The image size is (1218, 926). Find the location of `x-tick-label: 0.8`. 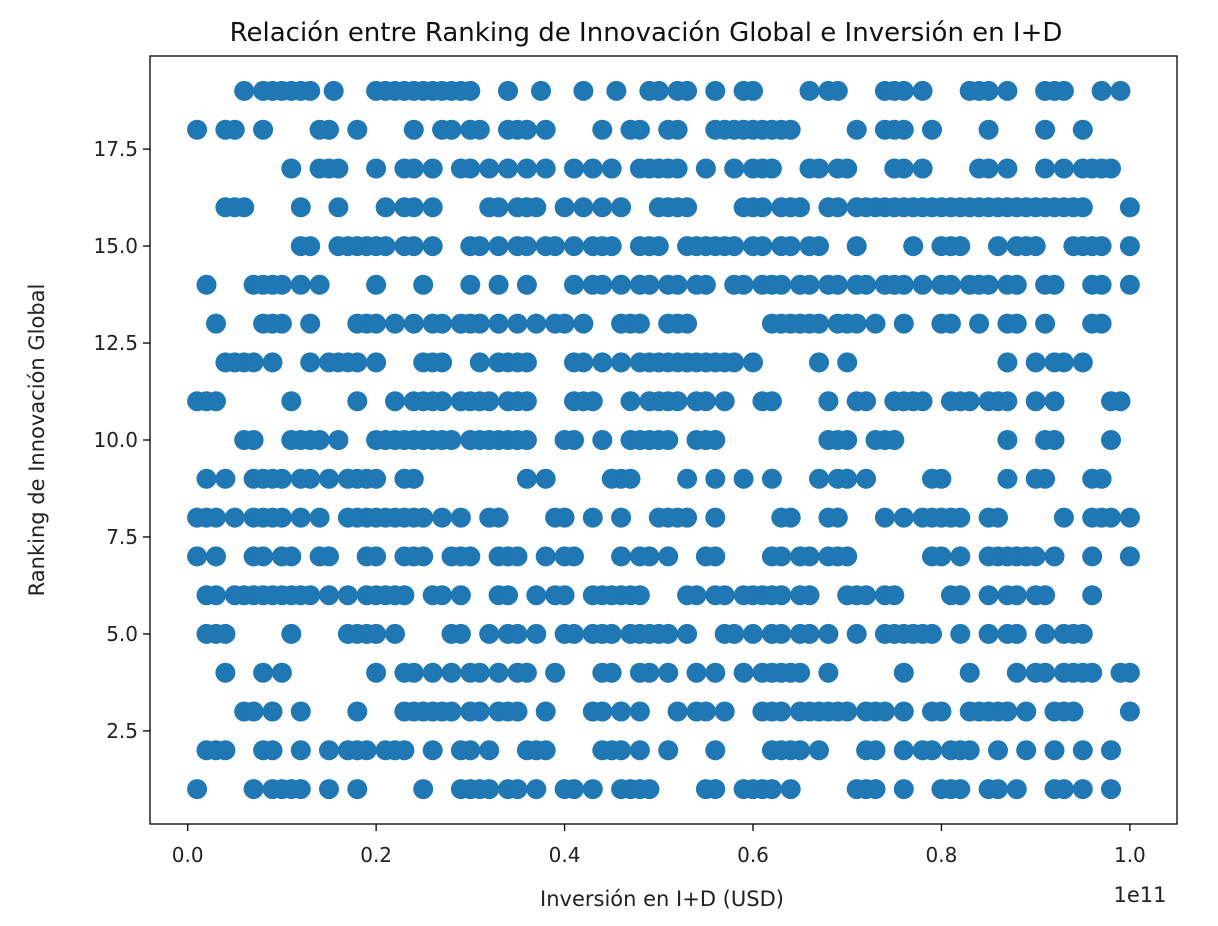

x-tick-label: 0.8 is located at coordinates (942, 855).